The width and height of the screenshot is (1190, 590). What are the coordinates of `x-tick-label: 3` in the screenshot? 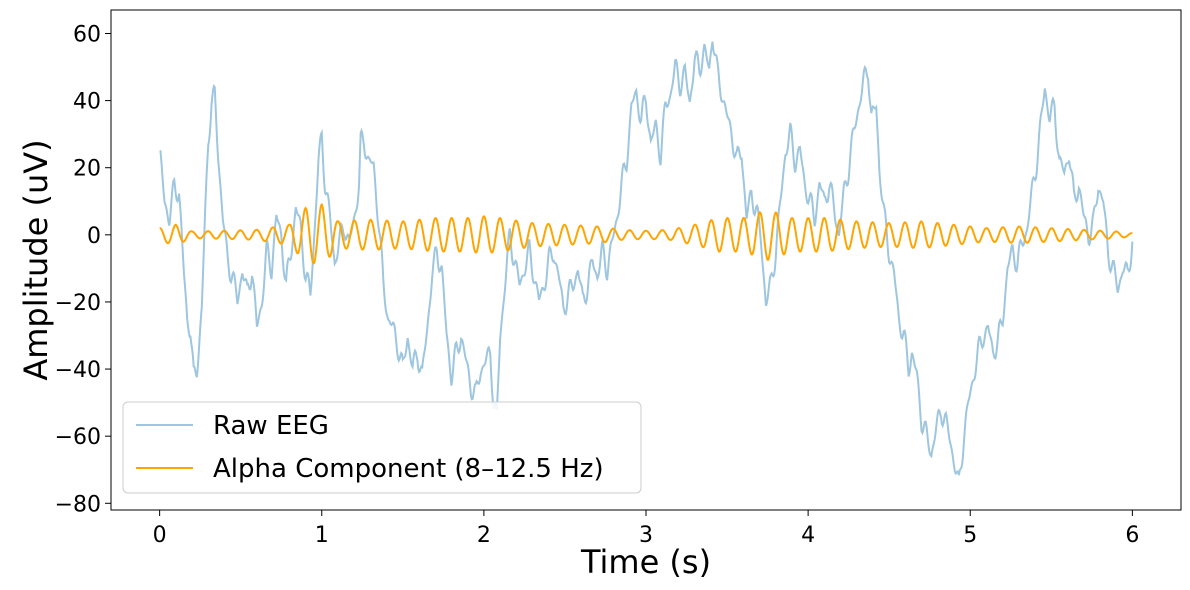 It's located at (646, 535).